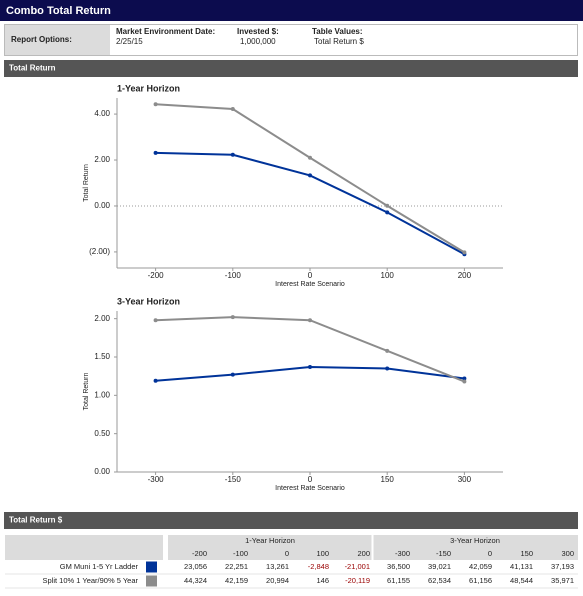  I want to click on x-tick-label: 150, so click(388, 479).